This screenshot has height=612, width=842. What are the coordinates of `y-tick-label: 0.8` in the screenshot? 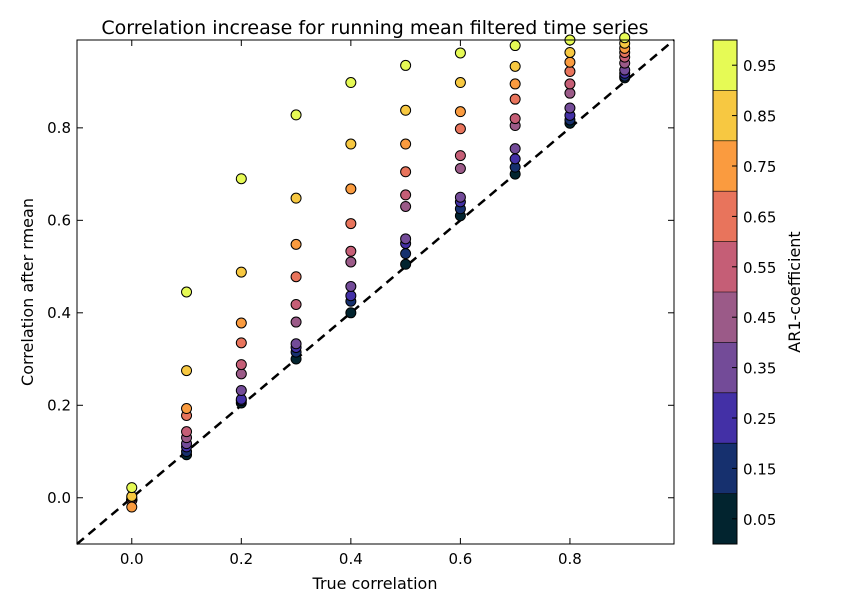 It's located at (59, 128).